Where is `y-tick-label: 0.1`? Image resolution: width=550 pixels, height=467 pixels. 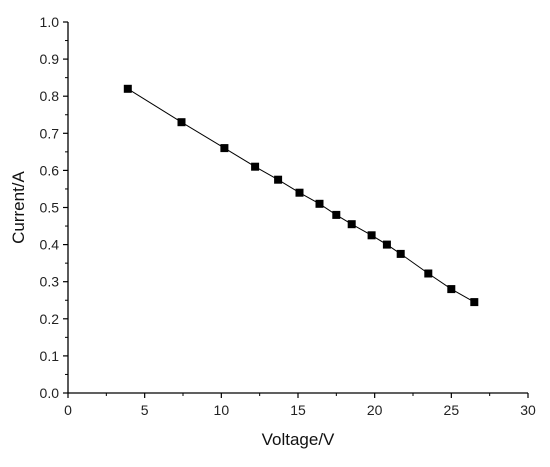 y-tick-label: 0.1 is located at coordinates (50, 356).